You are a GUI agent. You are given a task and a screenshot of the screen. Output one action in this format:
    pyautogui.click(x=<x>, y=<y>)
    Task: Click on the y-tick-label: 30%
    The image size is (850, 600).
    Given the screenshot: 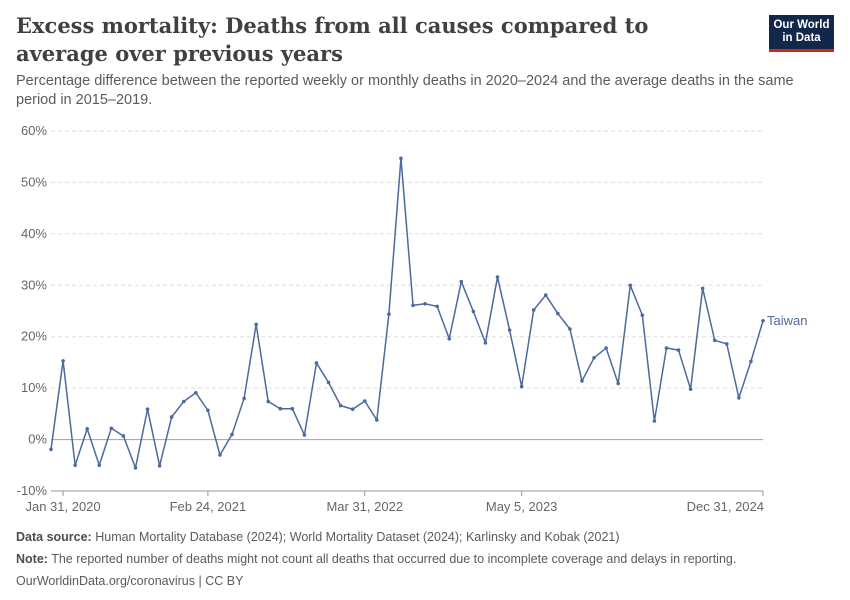 What is the action you would take?
    pyautogui.click(x=34, y=284)
    